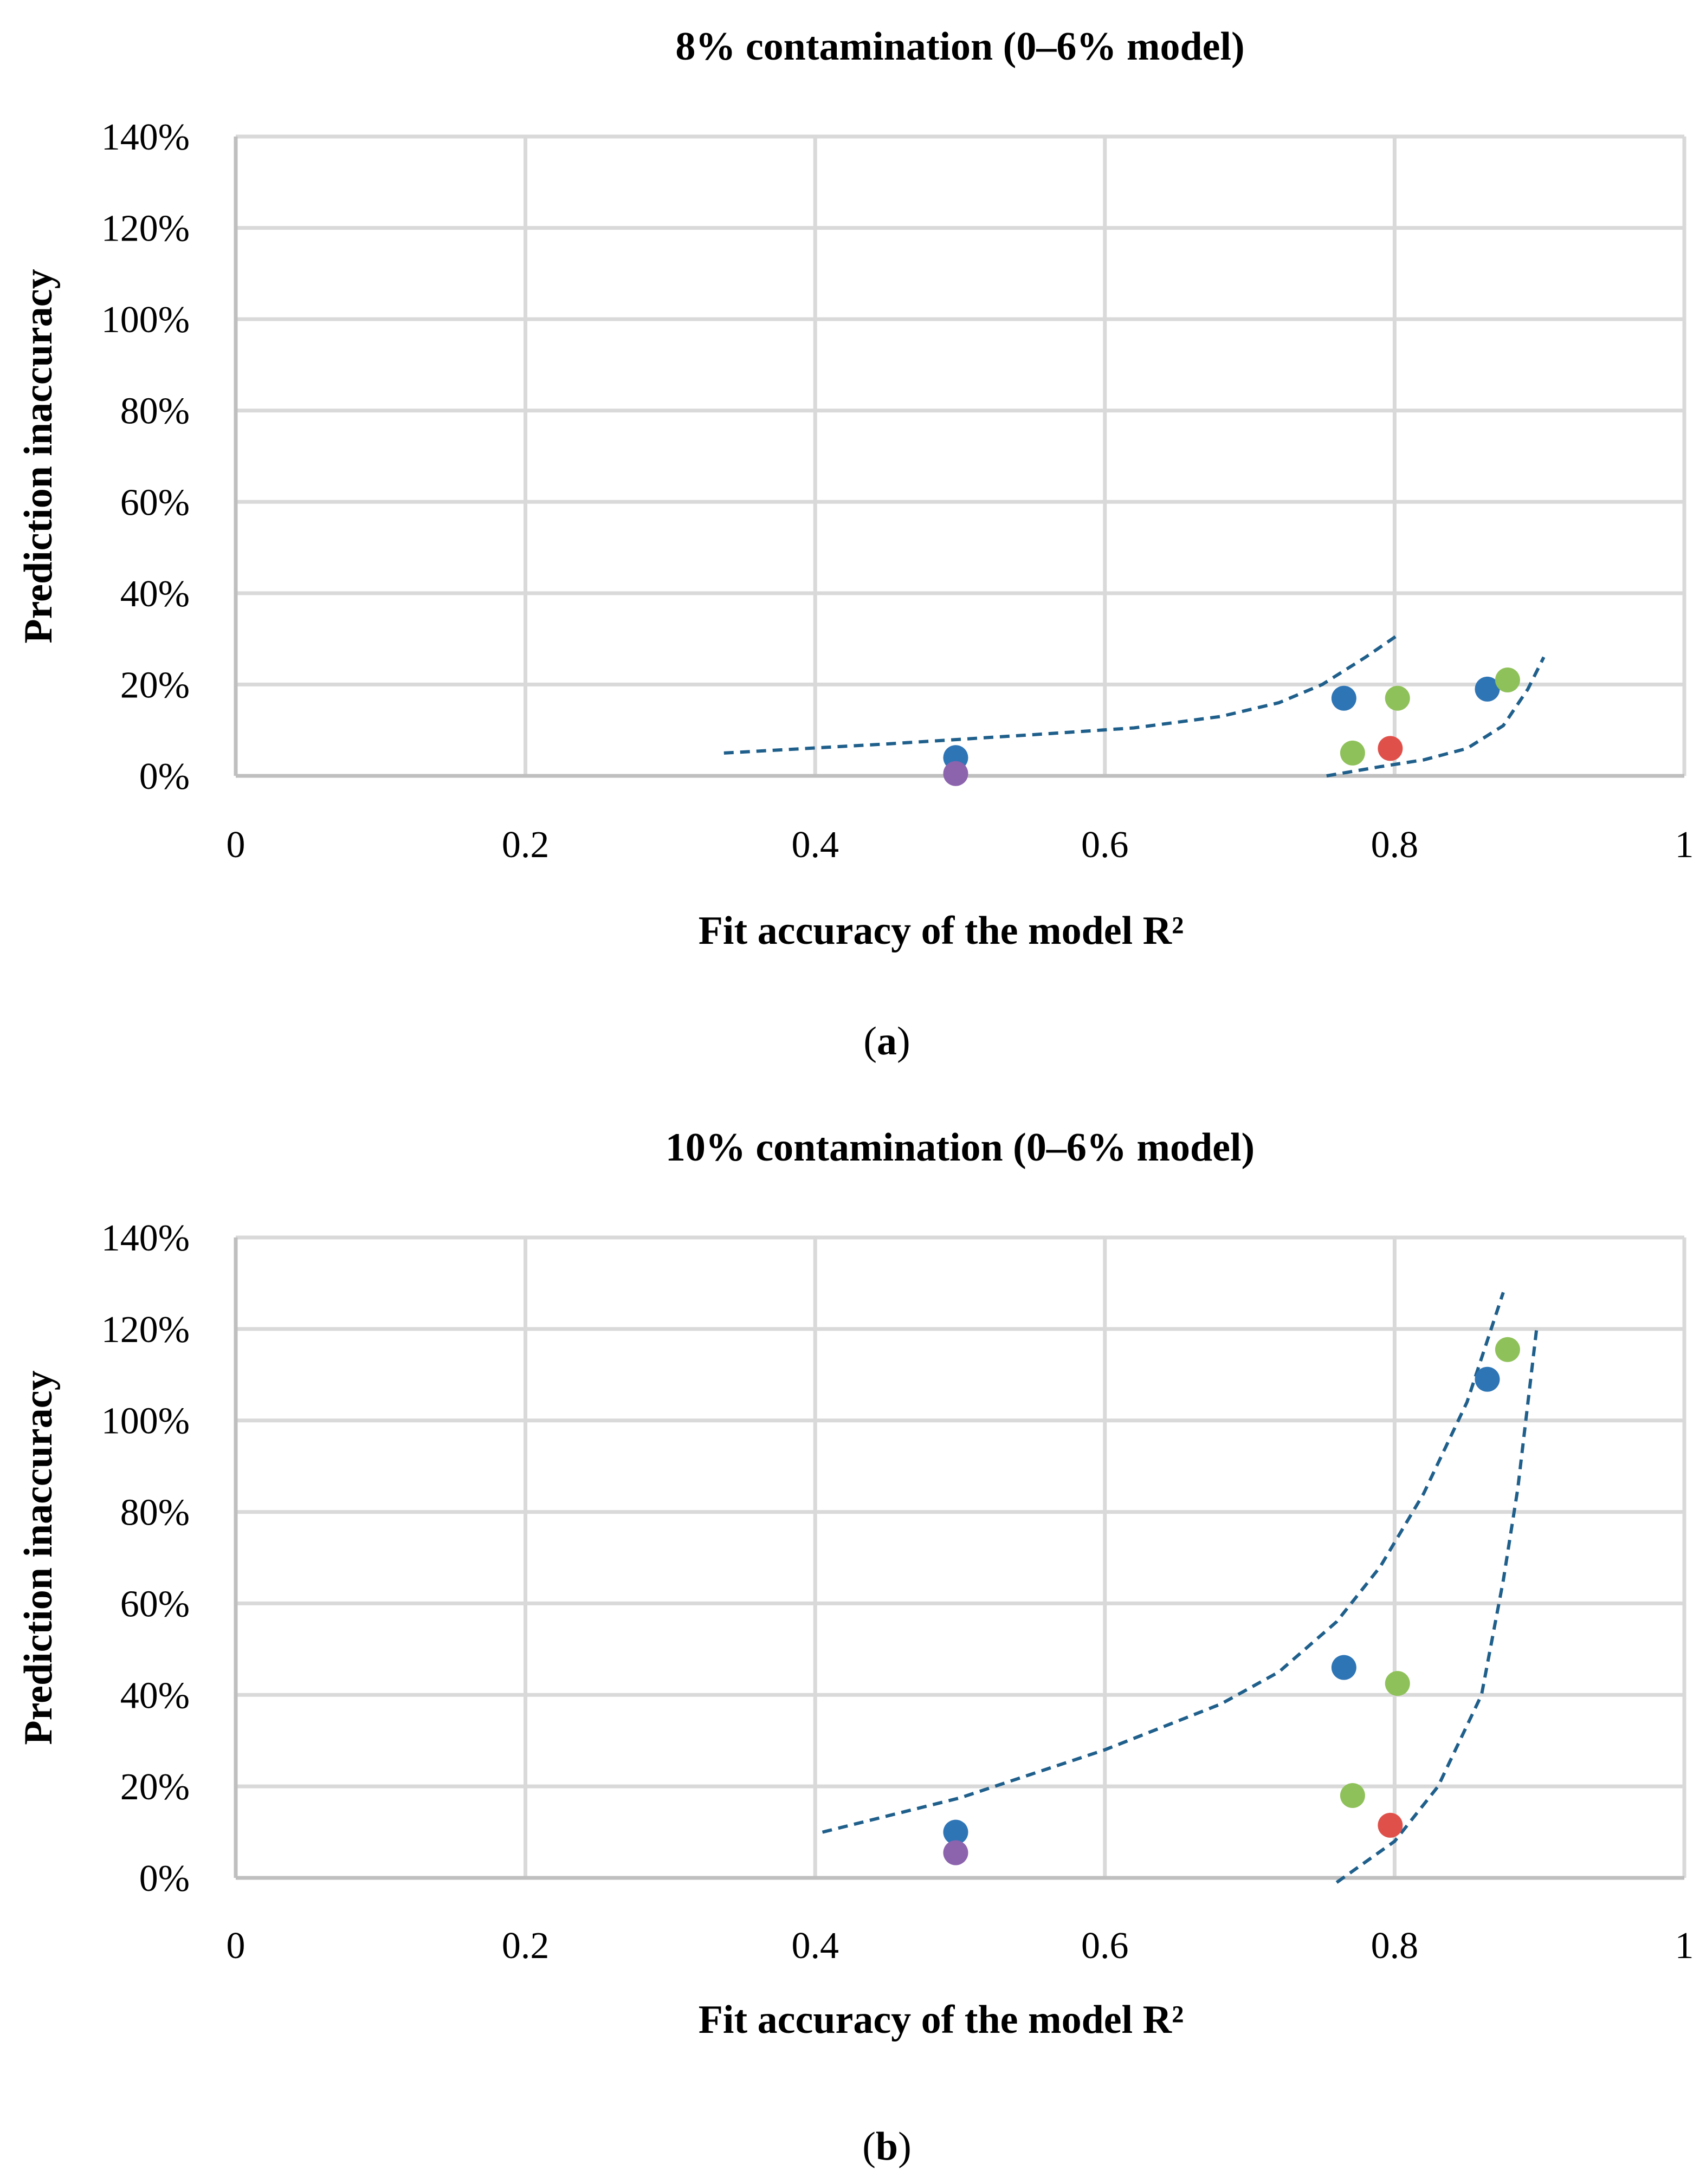 The image size is (1706, 2184). I want to click on chart-title: 10% contamination (0–6% model), so click(960, 1147).